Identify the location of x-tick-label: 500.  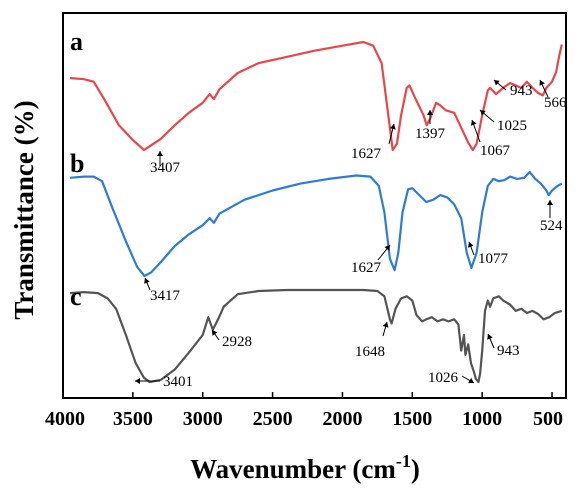
(548, 419).